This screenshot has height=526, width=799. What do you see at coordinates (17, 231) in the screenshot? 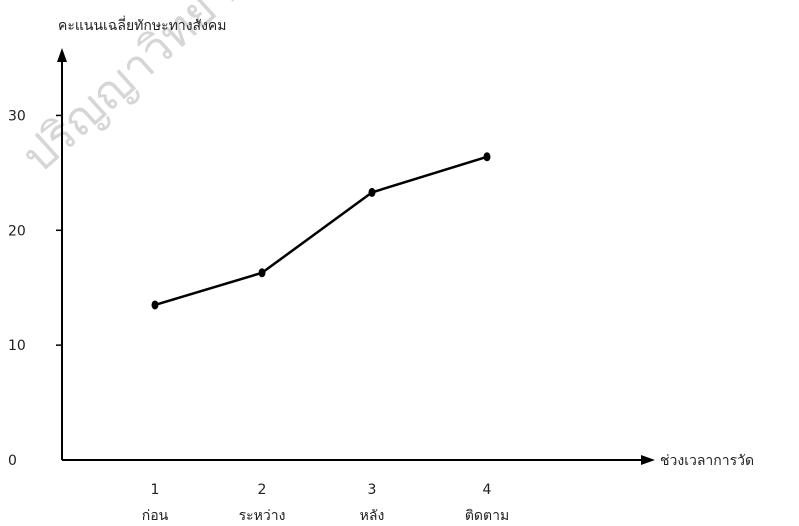
I see `y-tick-label: 20` at bounding box center [17, 231].